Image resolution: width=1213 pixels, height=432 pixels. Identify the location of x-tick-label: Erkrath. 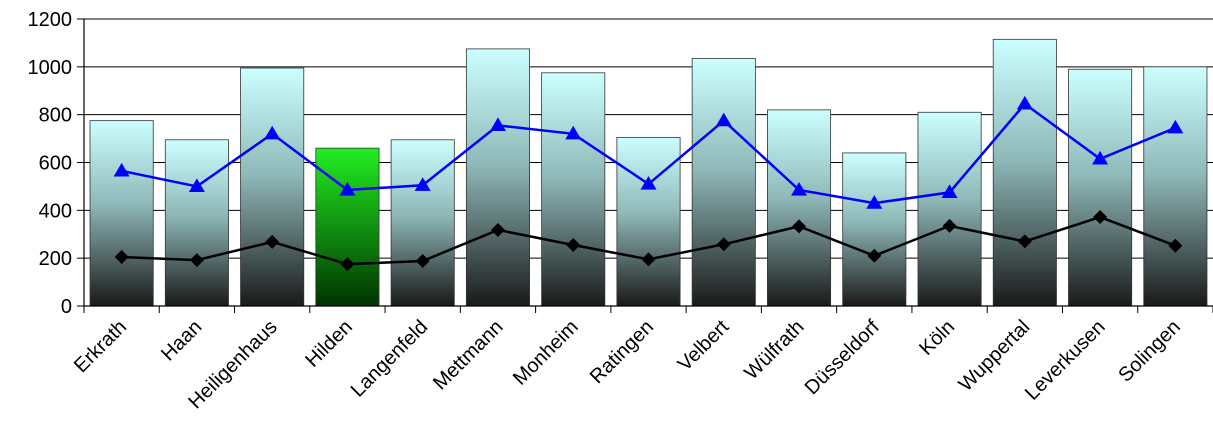
(100, 346).